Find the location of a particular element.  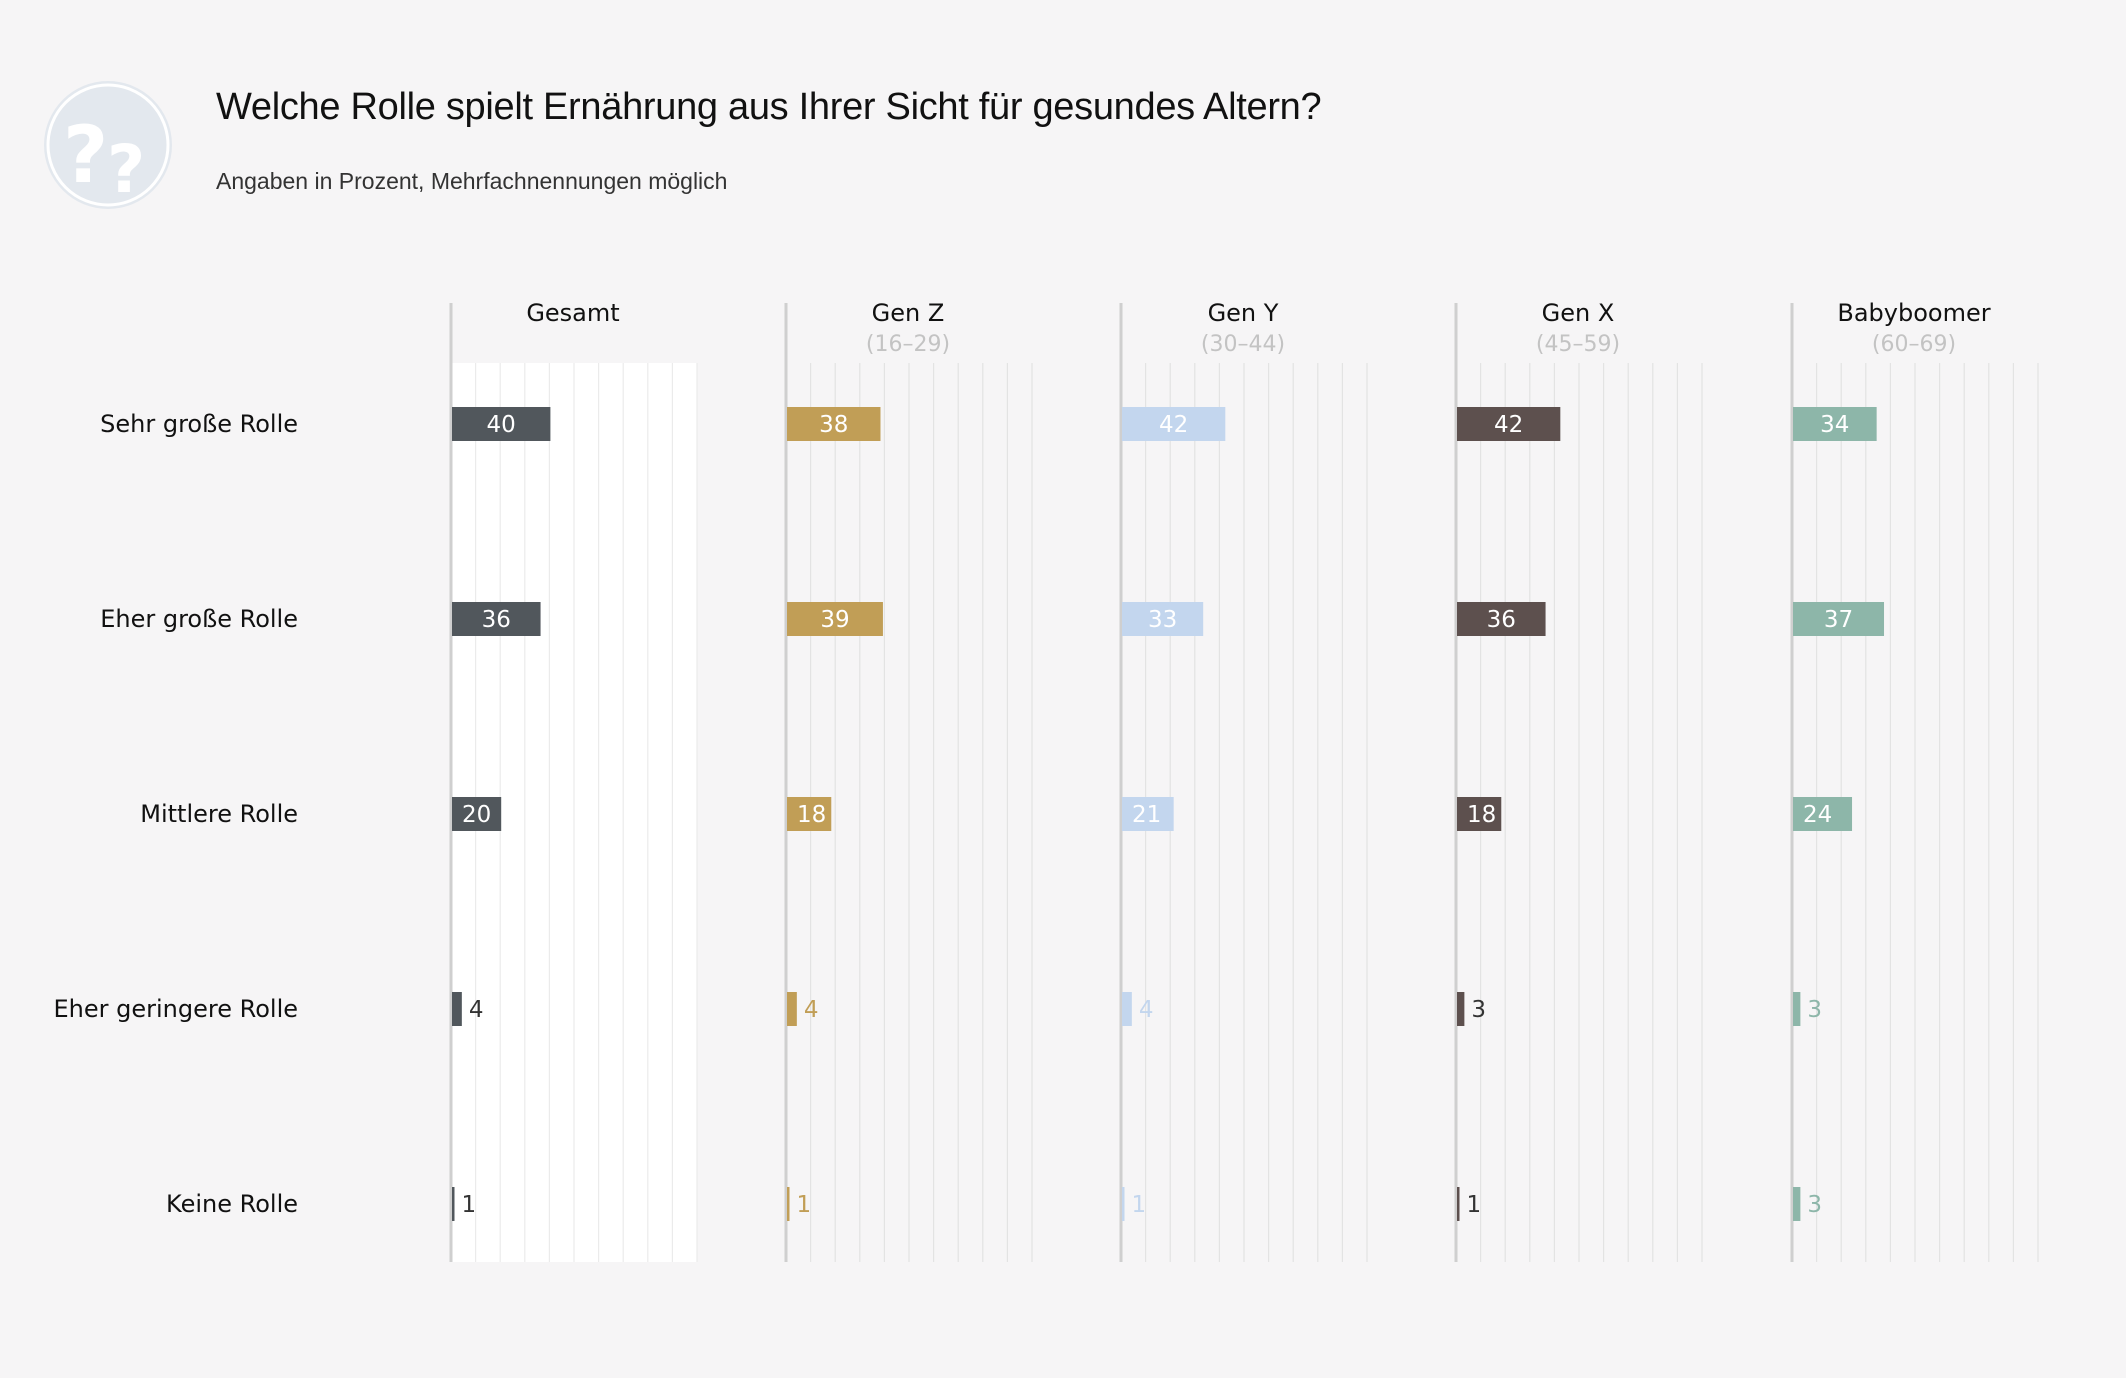

question-marks-icon: ? ? is located at coordinates (108, 145).